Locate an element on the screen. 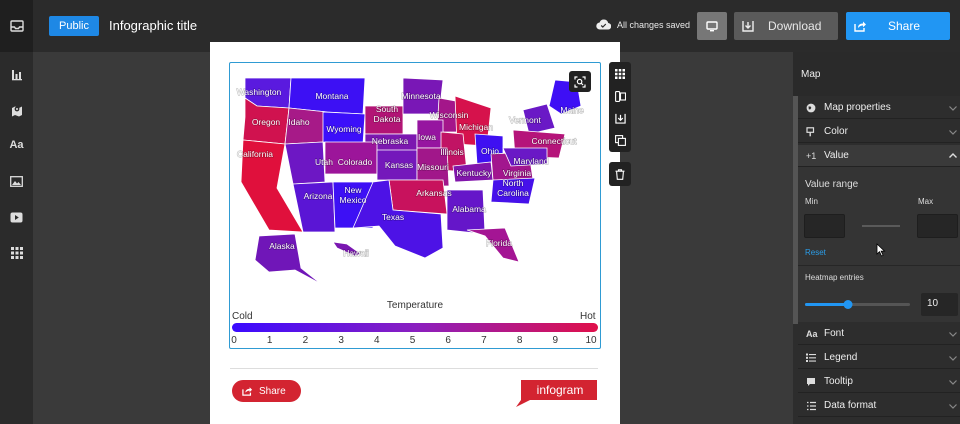  sidebar-item-maps is located at coordinates (16, 110).